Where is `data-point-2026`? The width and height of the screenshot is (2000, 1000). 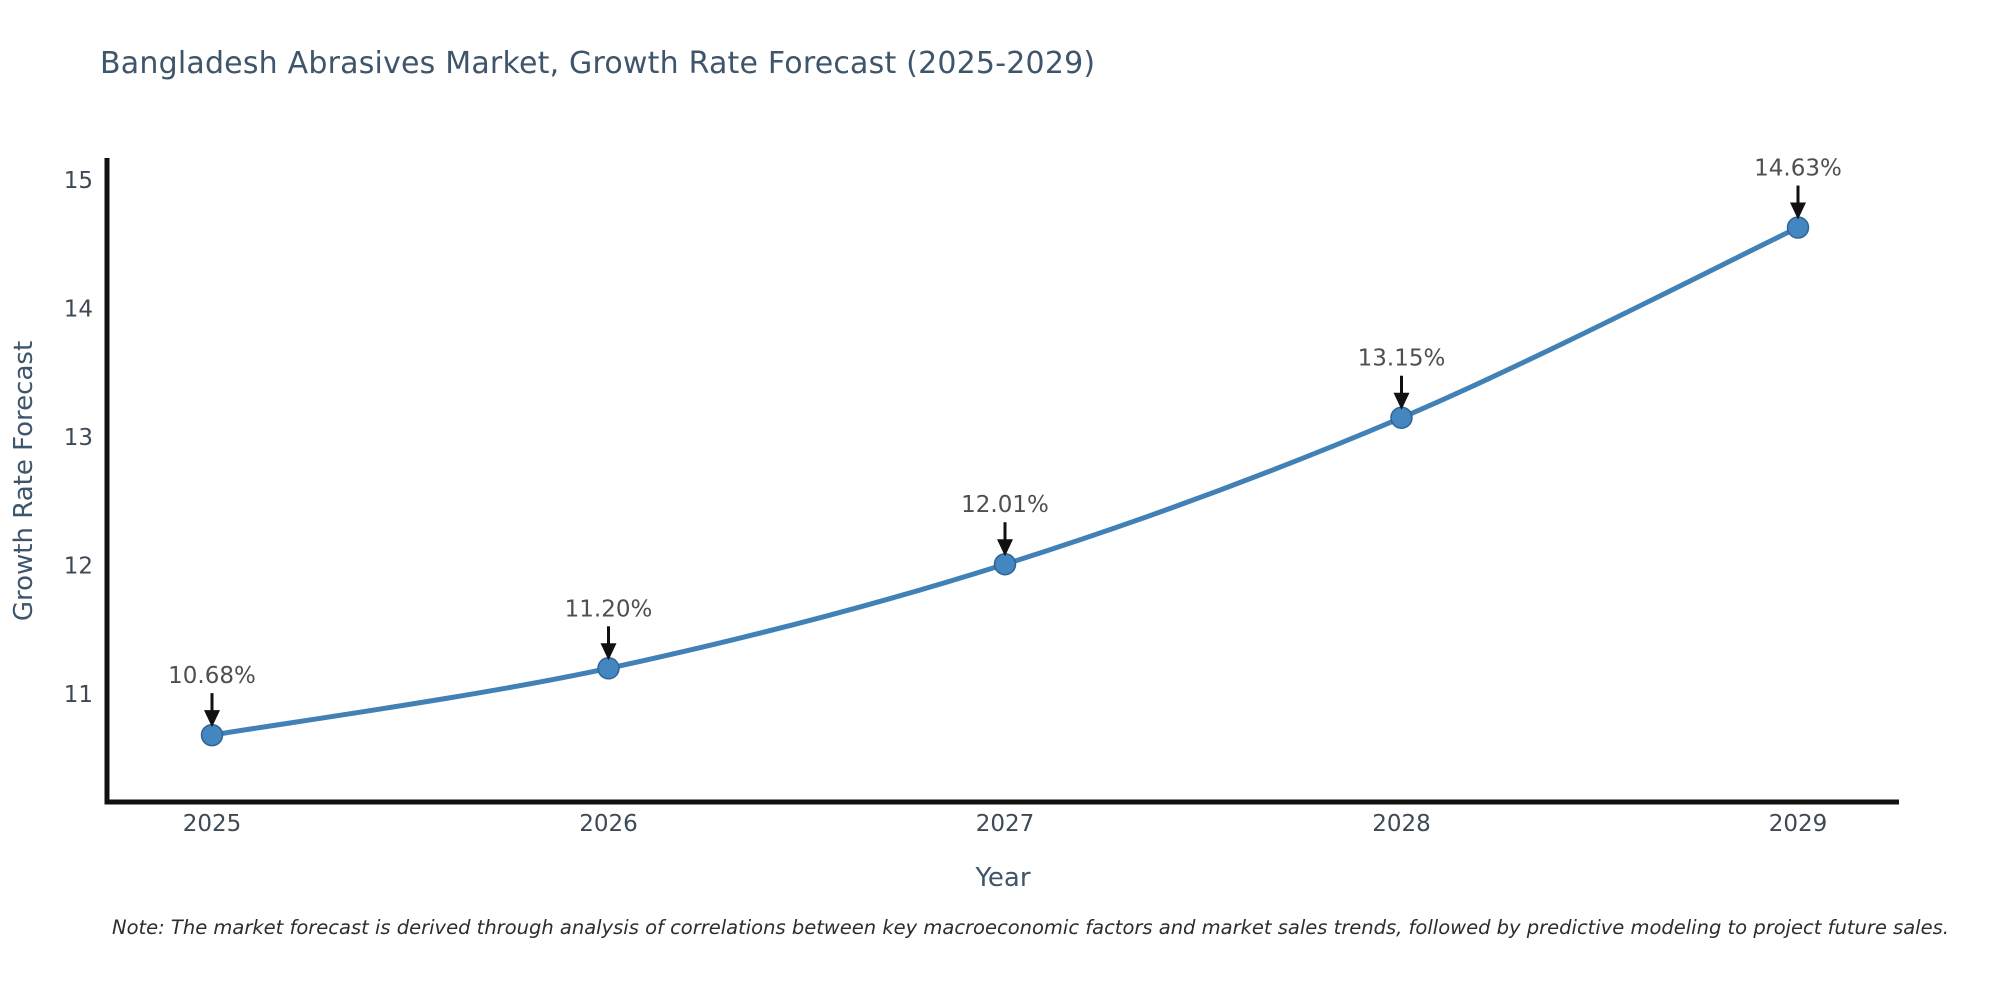
data-point-2026 is located at coordinates (608, 668).